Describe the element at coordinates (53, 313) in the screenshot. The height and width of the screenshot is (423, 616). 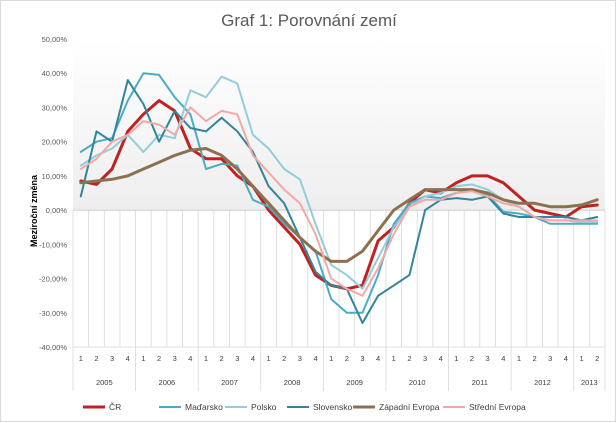
I see `y-tick-label: -30,00%` at that location.